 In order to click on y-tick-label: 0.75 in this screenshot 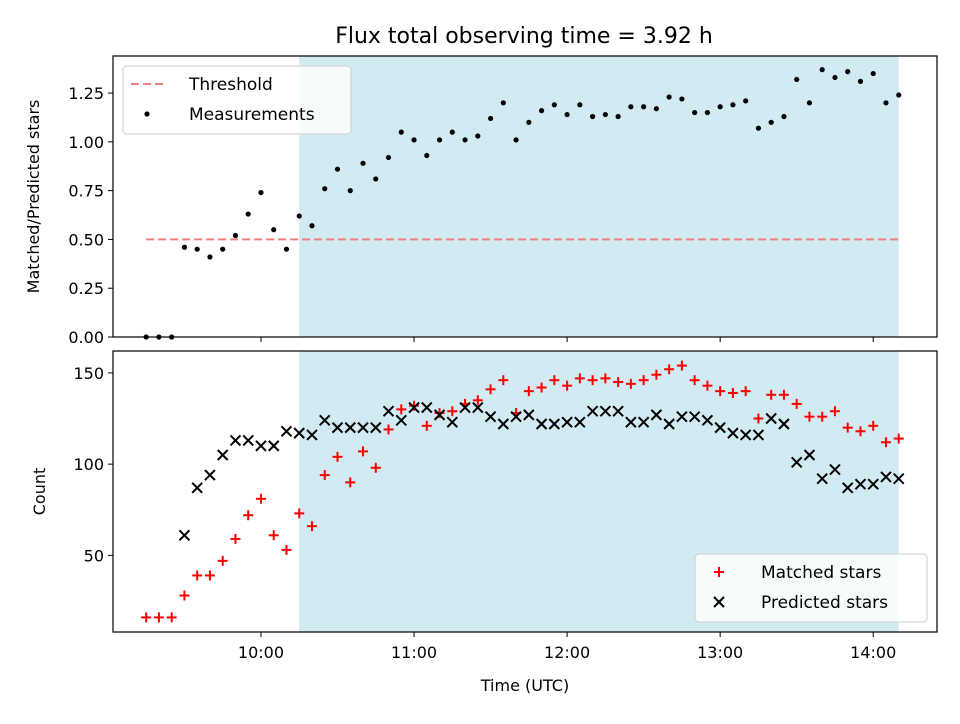, I will do `click(86, 191)`.